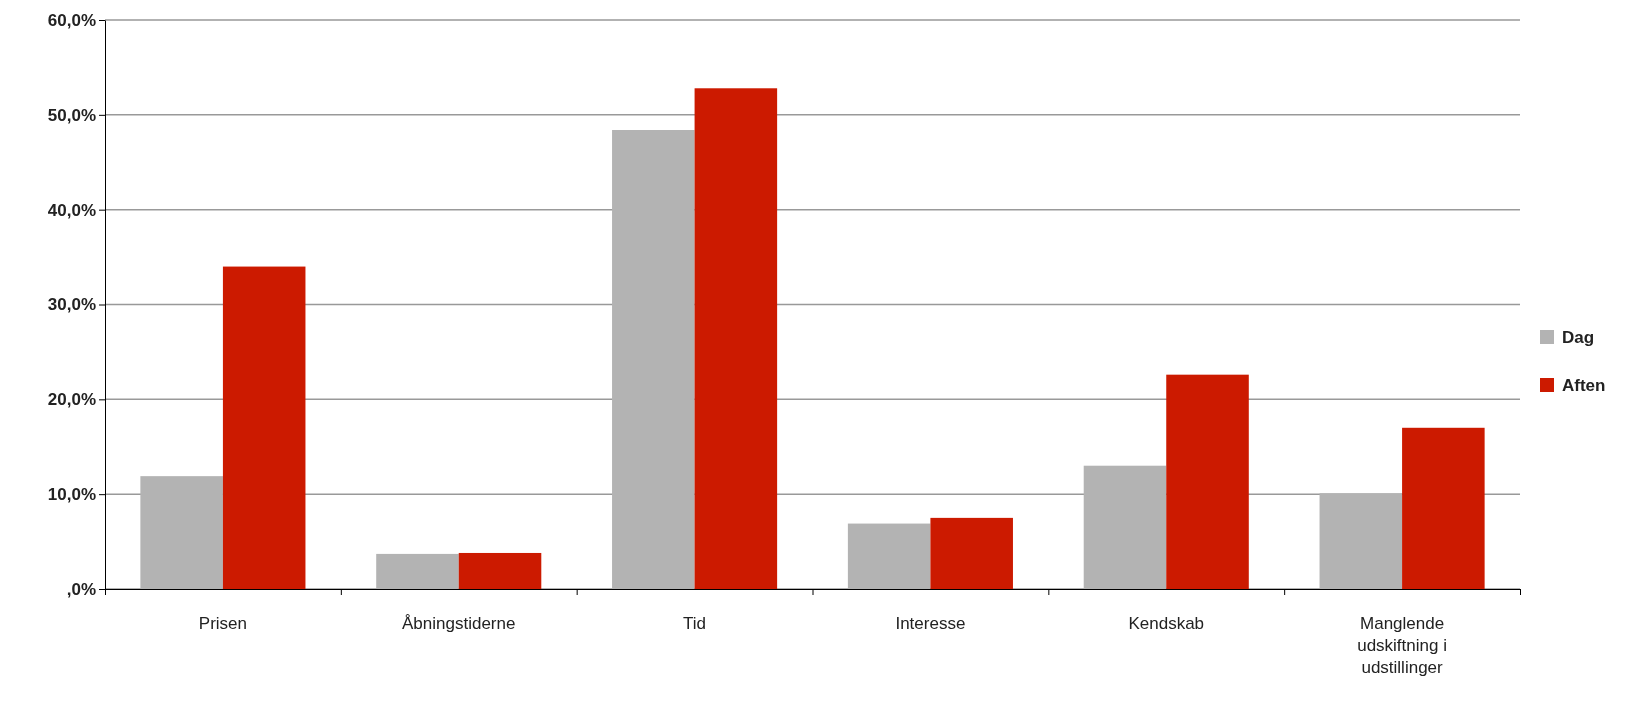  Describe the element at coordinates (1166, 623) in the screenshot. I see `x-tick-label: Kendskab` at that location.